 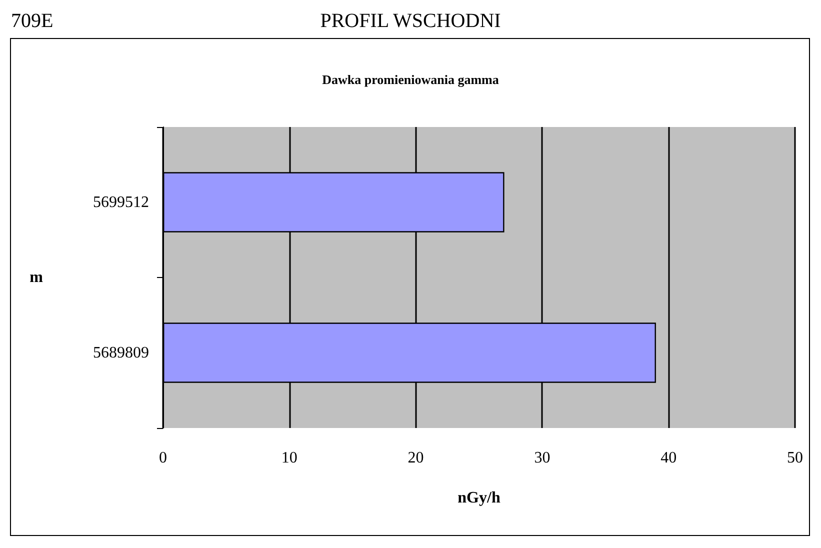 I want to click on x-tick-label: 0, so click(x=163, y=458).